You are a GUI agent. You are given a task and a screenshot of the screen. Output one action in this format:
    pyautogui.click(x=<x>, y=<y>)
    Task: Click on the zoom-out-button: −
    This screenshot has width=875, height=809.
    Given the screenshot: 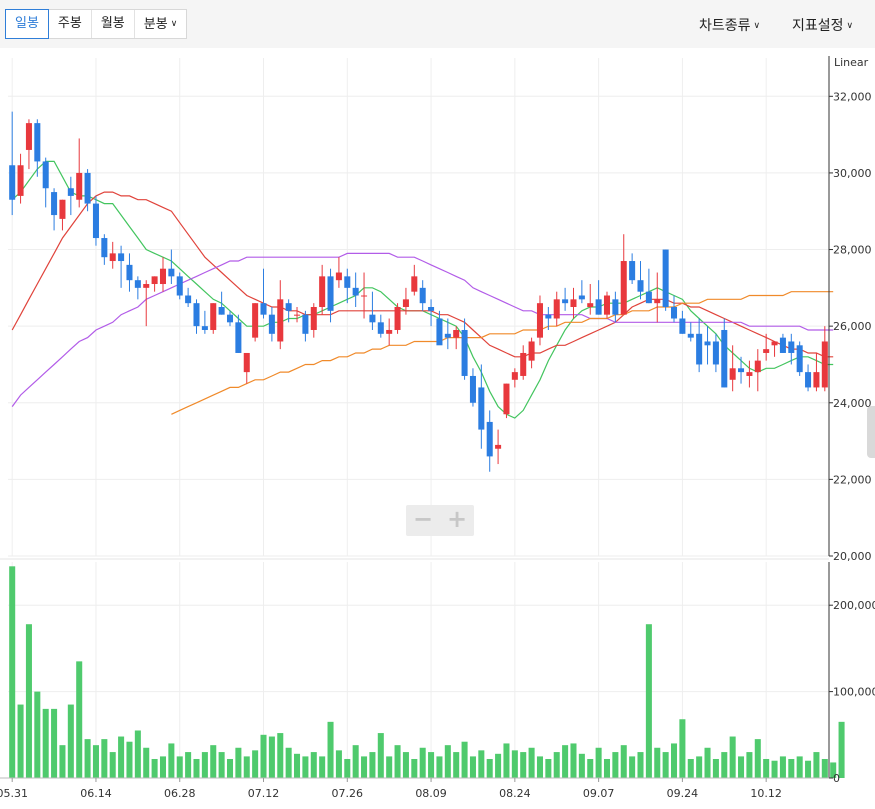 What is the action you would take?
    pyautogui.click(x=423, y=519)
    